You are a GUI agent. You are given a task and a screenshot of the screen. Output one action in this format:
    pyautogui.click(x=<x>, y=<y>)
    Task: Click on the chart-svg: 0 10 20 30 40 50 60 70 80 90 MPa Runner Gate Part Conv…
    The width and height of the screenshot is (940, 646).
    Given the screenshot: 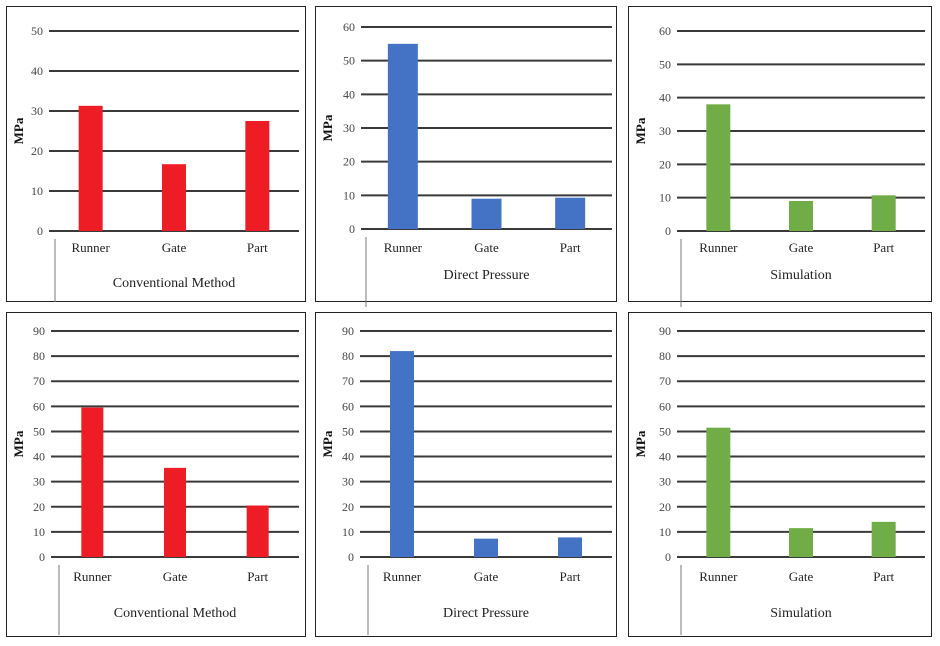 What is the action you would take?
    pyautogui.click(x=155, y=479)
    